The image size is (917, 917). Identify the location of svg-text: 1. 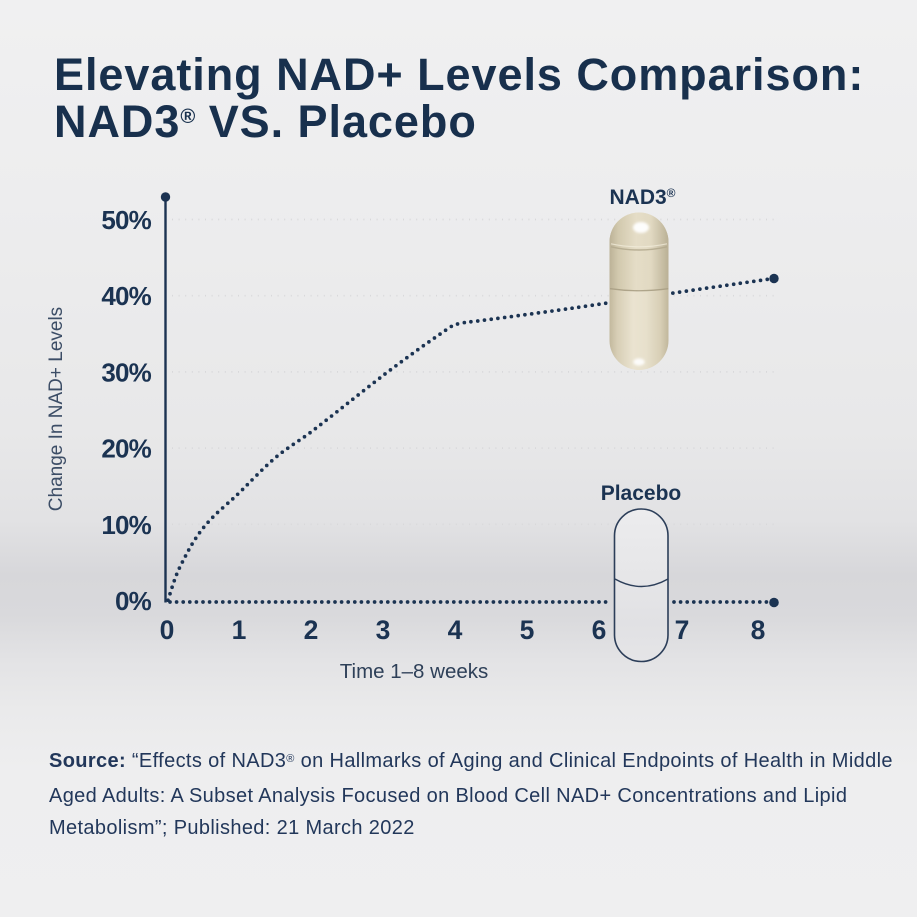
(239, 630).